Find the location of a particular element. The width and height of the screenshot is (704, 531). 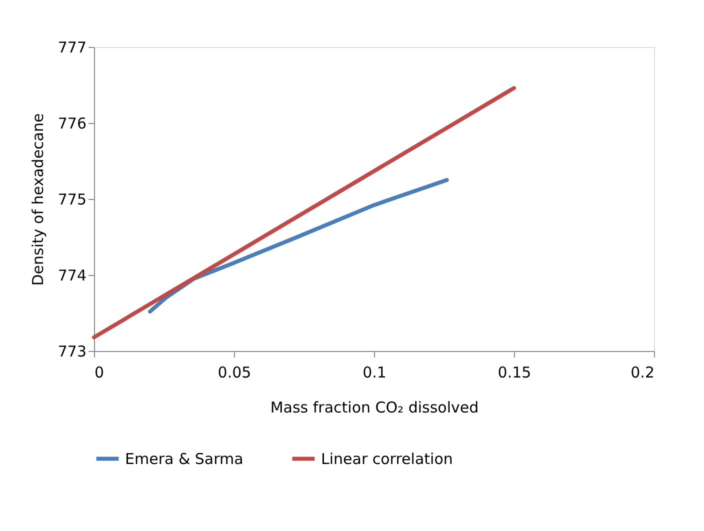

y-tick-label: 775 is located at coordinates (72, 199).